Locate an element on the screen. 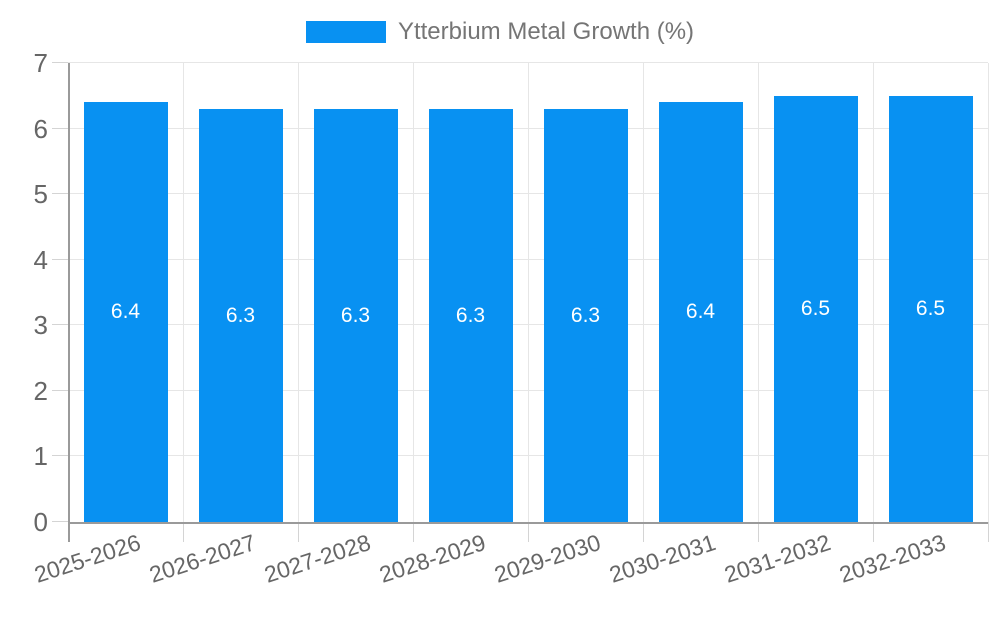 The height and width of the screenshot is (628, 1000). legend-item: Ytterbium Metal Growth (%) is located at coordinates (500, 32).